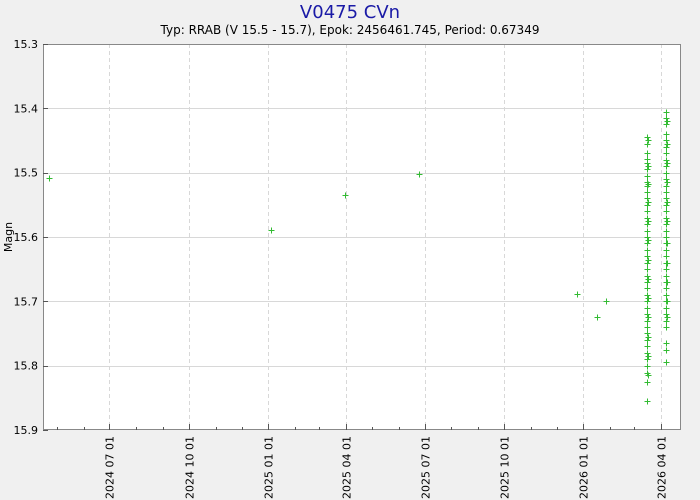 Image resolution: width=700 pixels, height=500 pixels. I want to click on y-tick-label: 15.3, so click(26, 44).